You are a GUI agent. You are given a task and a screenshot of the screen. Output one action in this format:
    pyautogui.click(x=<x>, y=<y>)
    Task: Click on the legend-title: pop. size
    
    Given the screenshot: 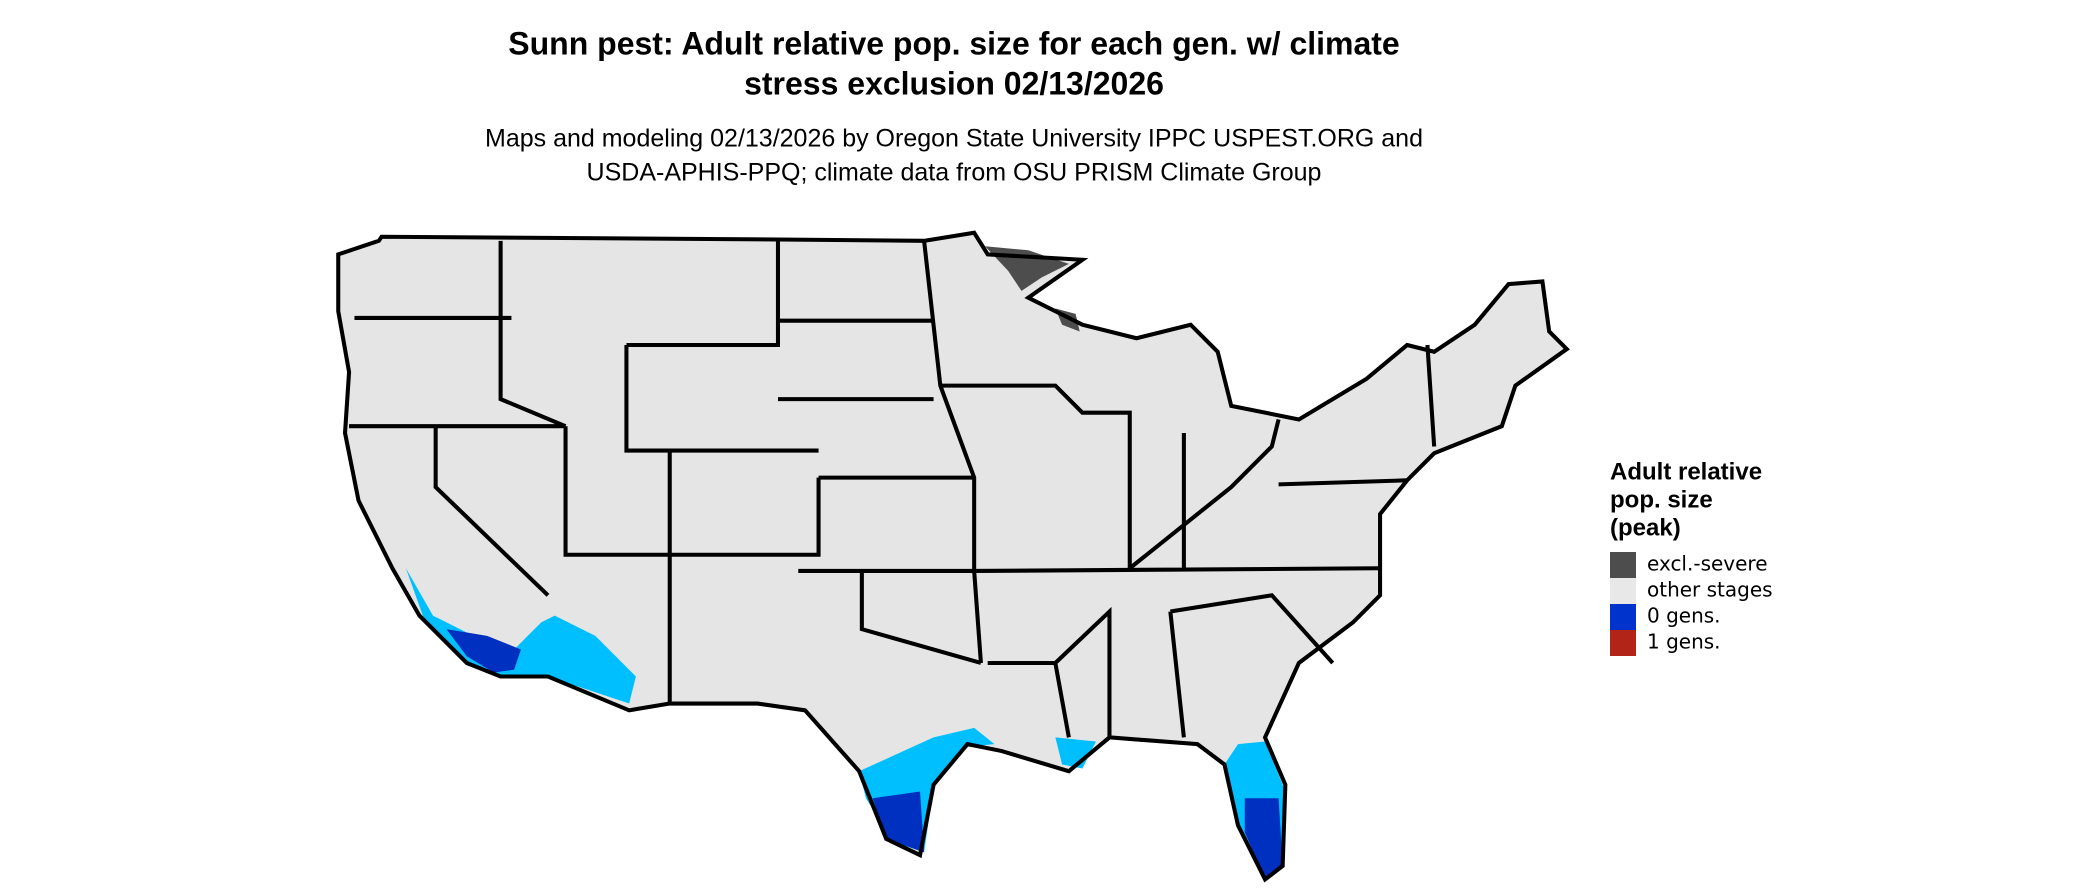 What is the action you would take?
    pyautogui.click(x=1661, y=499)
    